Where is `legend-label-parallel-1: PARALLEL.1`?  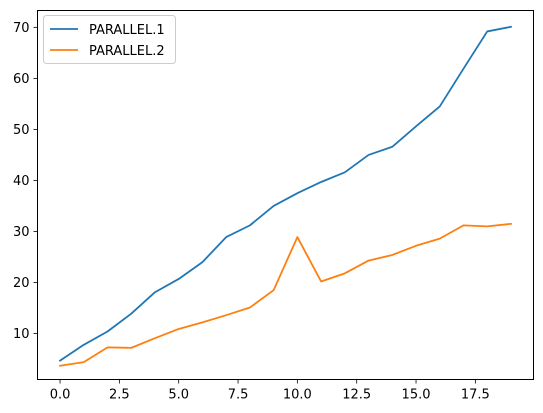 legend-label-parallel-1: PARALLEL.1 is located at coordinates (127, 30).